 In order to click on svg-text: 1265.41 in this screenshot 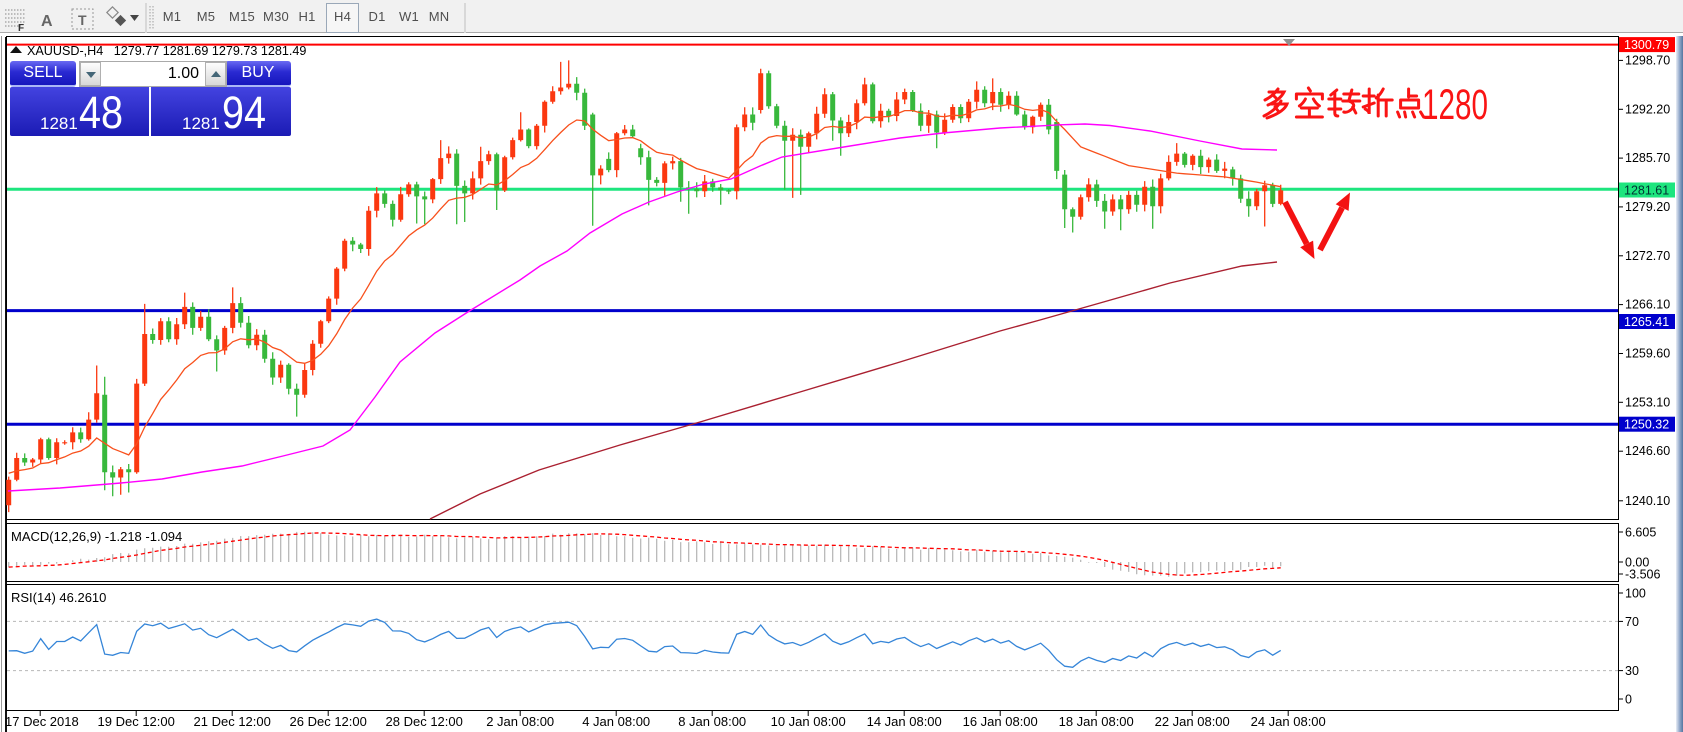, I will do `click(1646, 322)`.